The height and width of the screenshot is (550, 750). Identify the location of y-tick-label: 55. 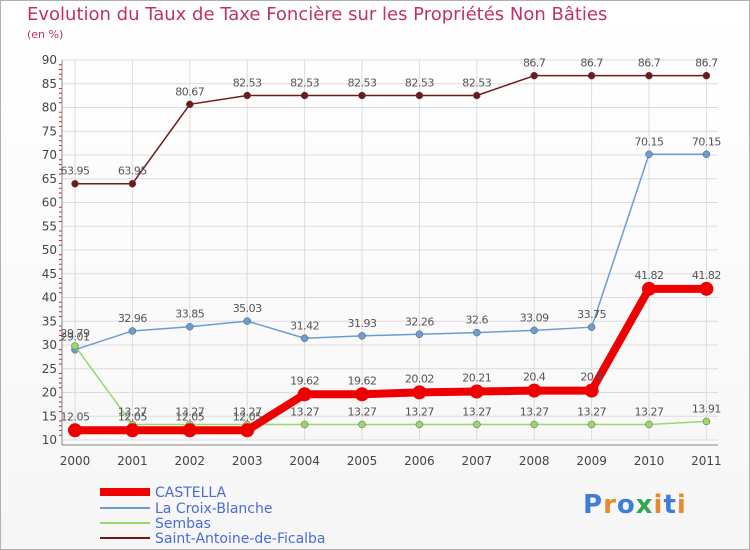
(49, 226).